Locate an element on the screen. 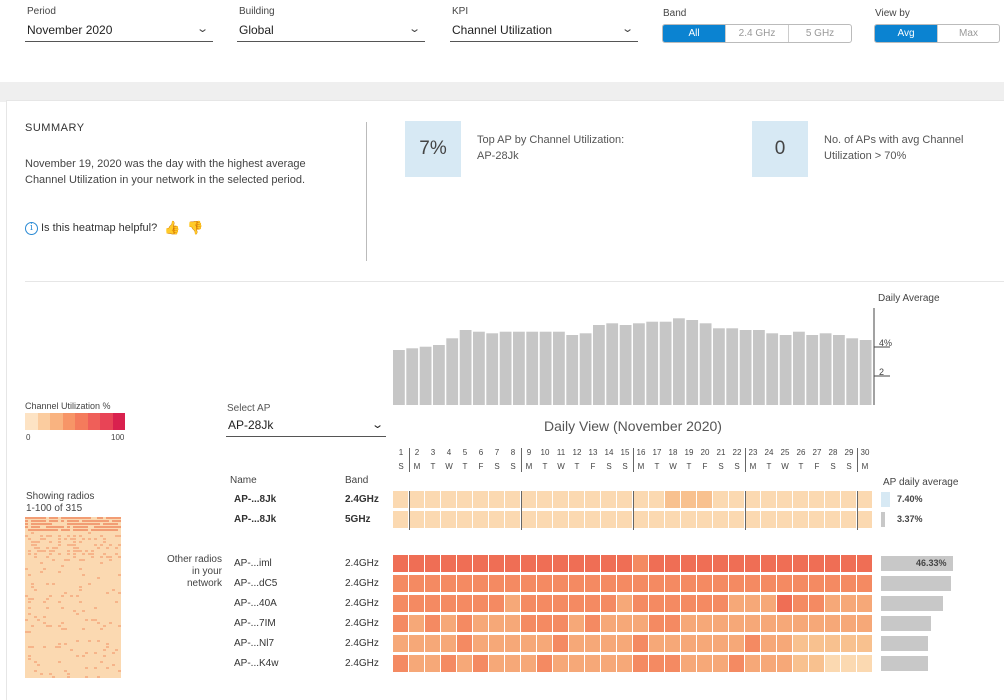 Image resolution: width=1004 pixels, height=700 pixels. view-by-avg-button: Avg is located at coordinates (906, 33).